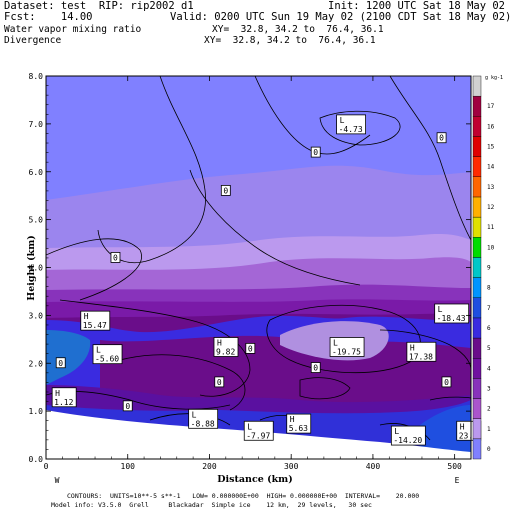 The image size is (512, 512). Describe the element at coordinates (36, 268) in the screenshot. I see `y-tick-label: 4.0` at that location.